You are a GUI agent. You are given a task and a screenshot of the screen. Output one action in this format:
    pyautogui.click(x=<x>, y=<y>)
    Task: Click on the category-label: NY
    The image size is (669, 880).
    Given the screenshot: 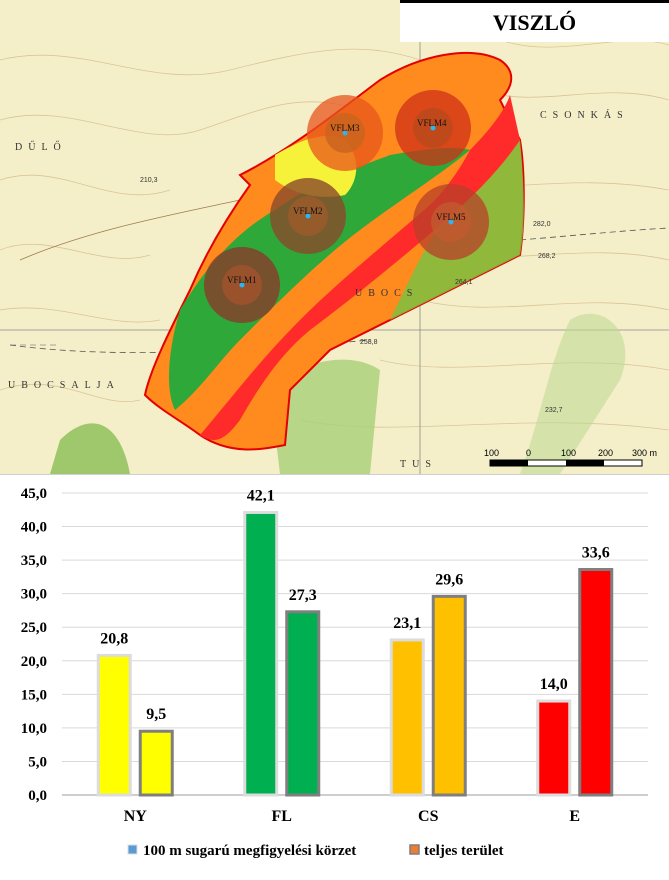 What is the action you would take?
    pyautogui.click(x=136, y=816)
    